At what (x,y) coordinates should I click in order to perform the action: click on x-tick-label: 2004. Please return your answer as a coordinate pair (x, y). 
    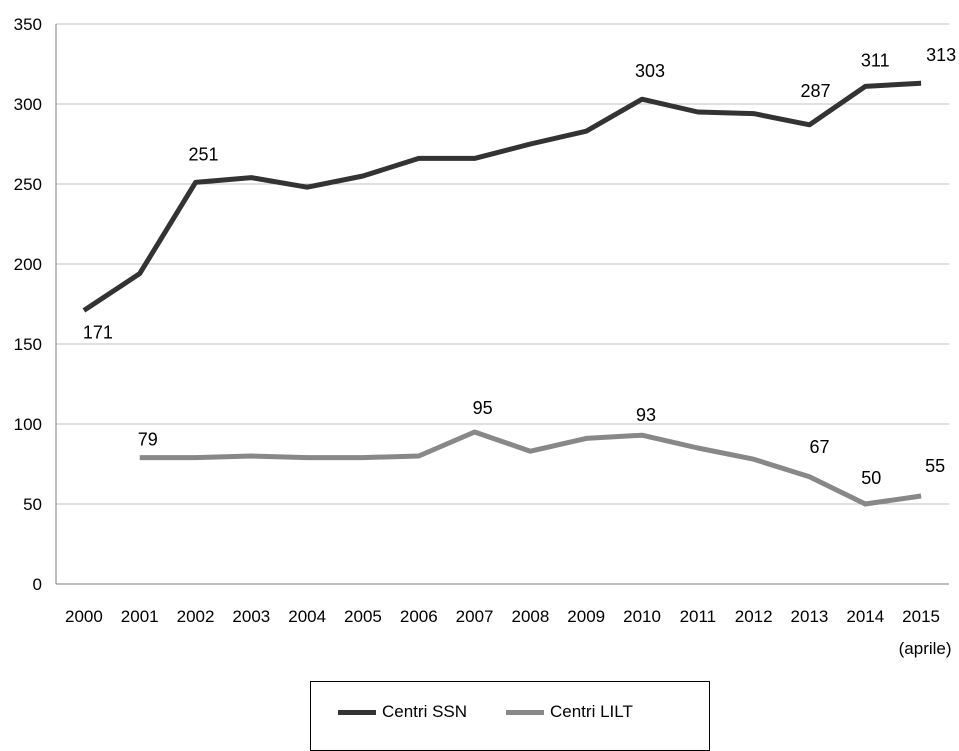
    Looking at the image, I should click on (307, 616).